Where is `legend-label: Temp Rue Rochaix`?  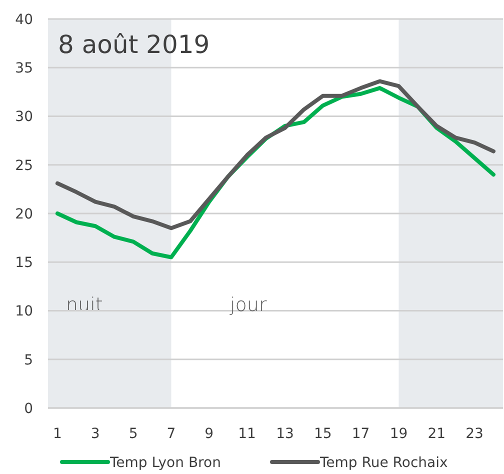
legend-label: Temp Rue Rochaix is located at coordinates (383, 462).